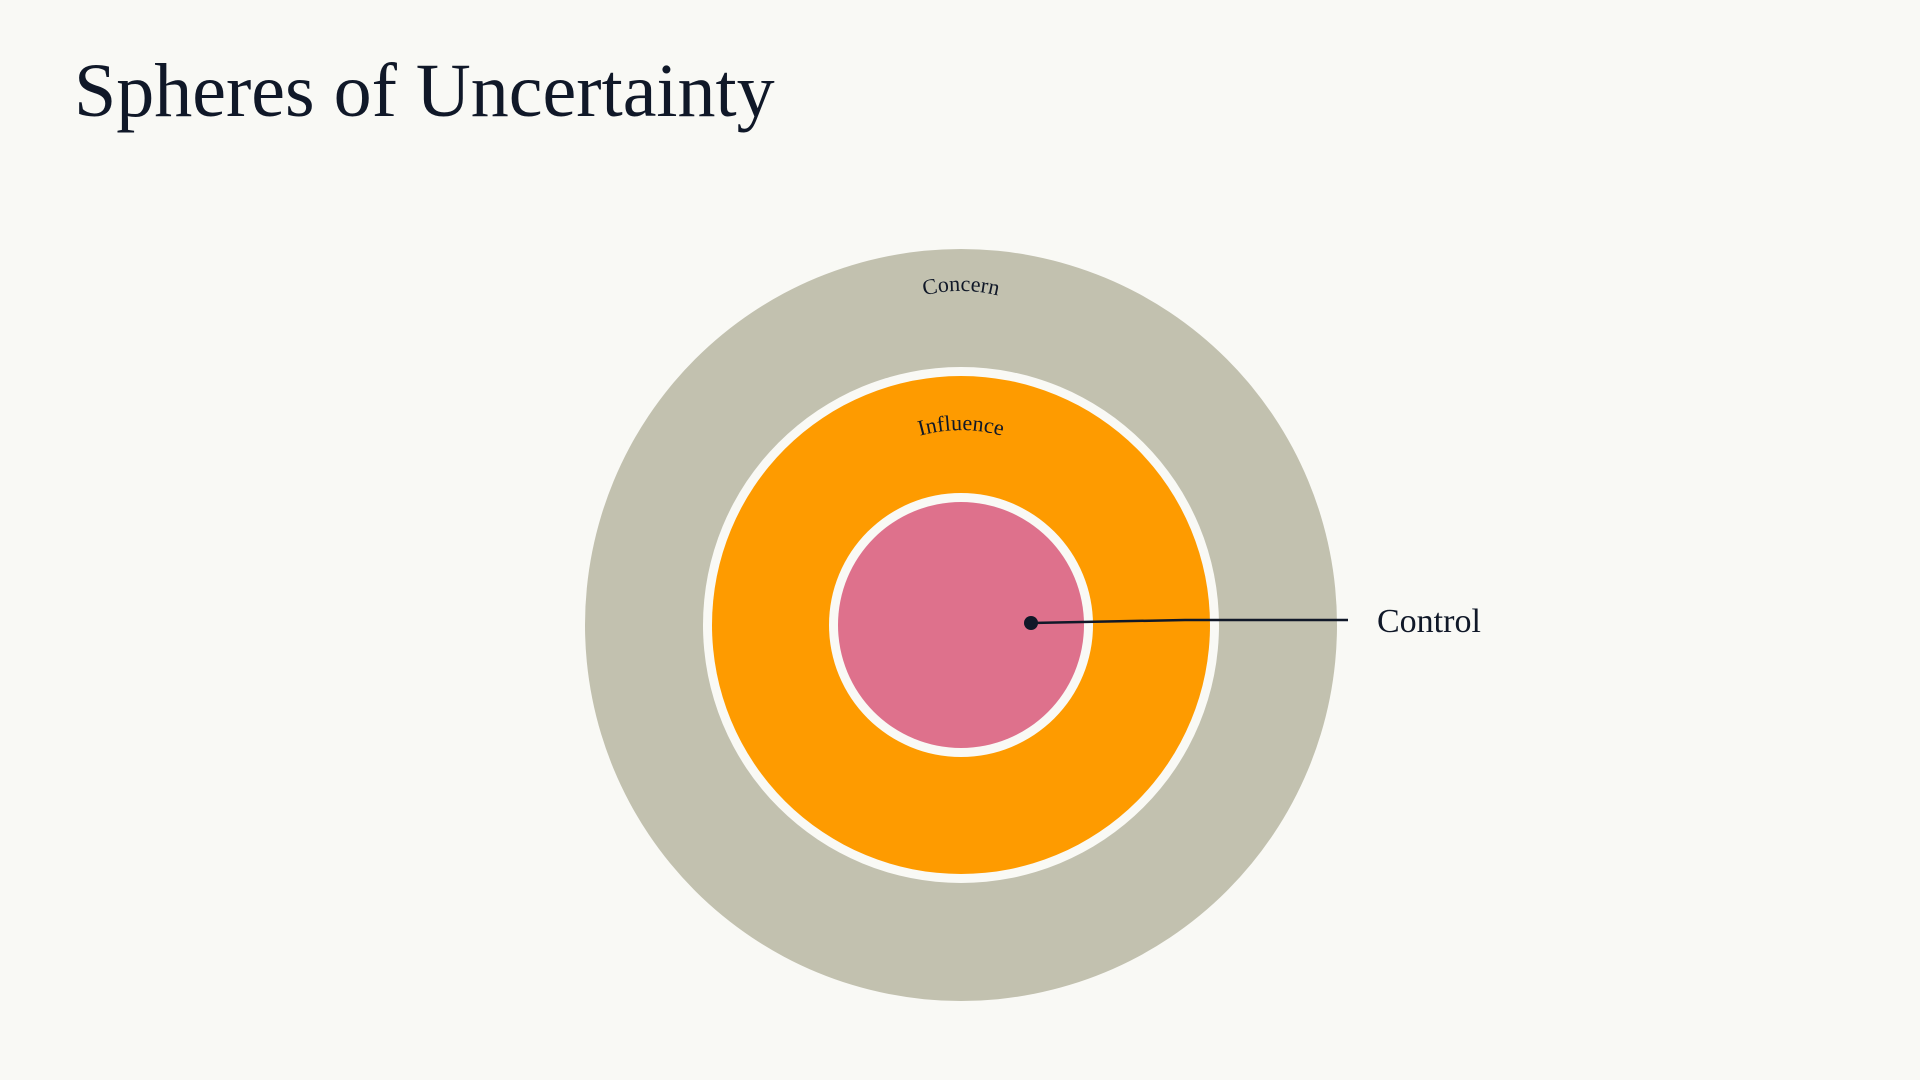 This screenshot has width=1920, height=1080. Describe the element at coordinates (1429, 621) in the screenshot. I see `control-callout-label: Control` at that location.